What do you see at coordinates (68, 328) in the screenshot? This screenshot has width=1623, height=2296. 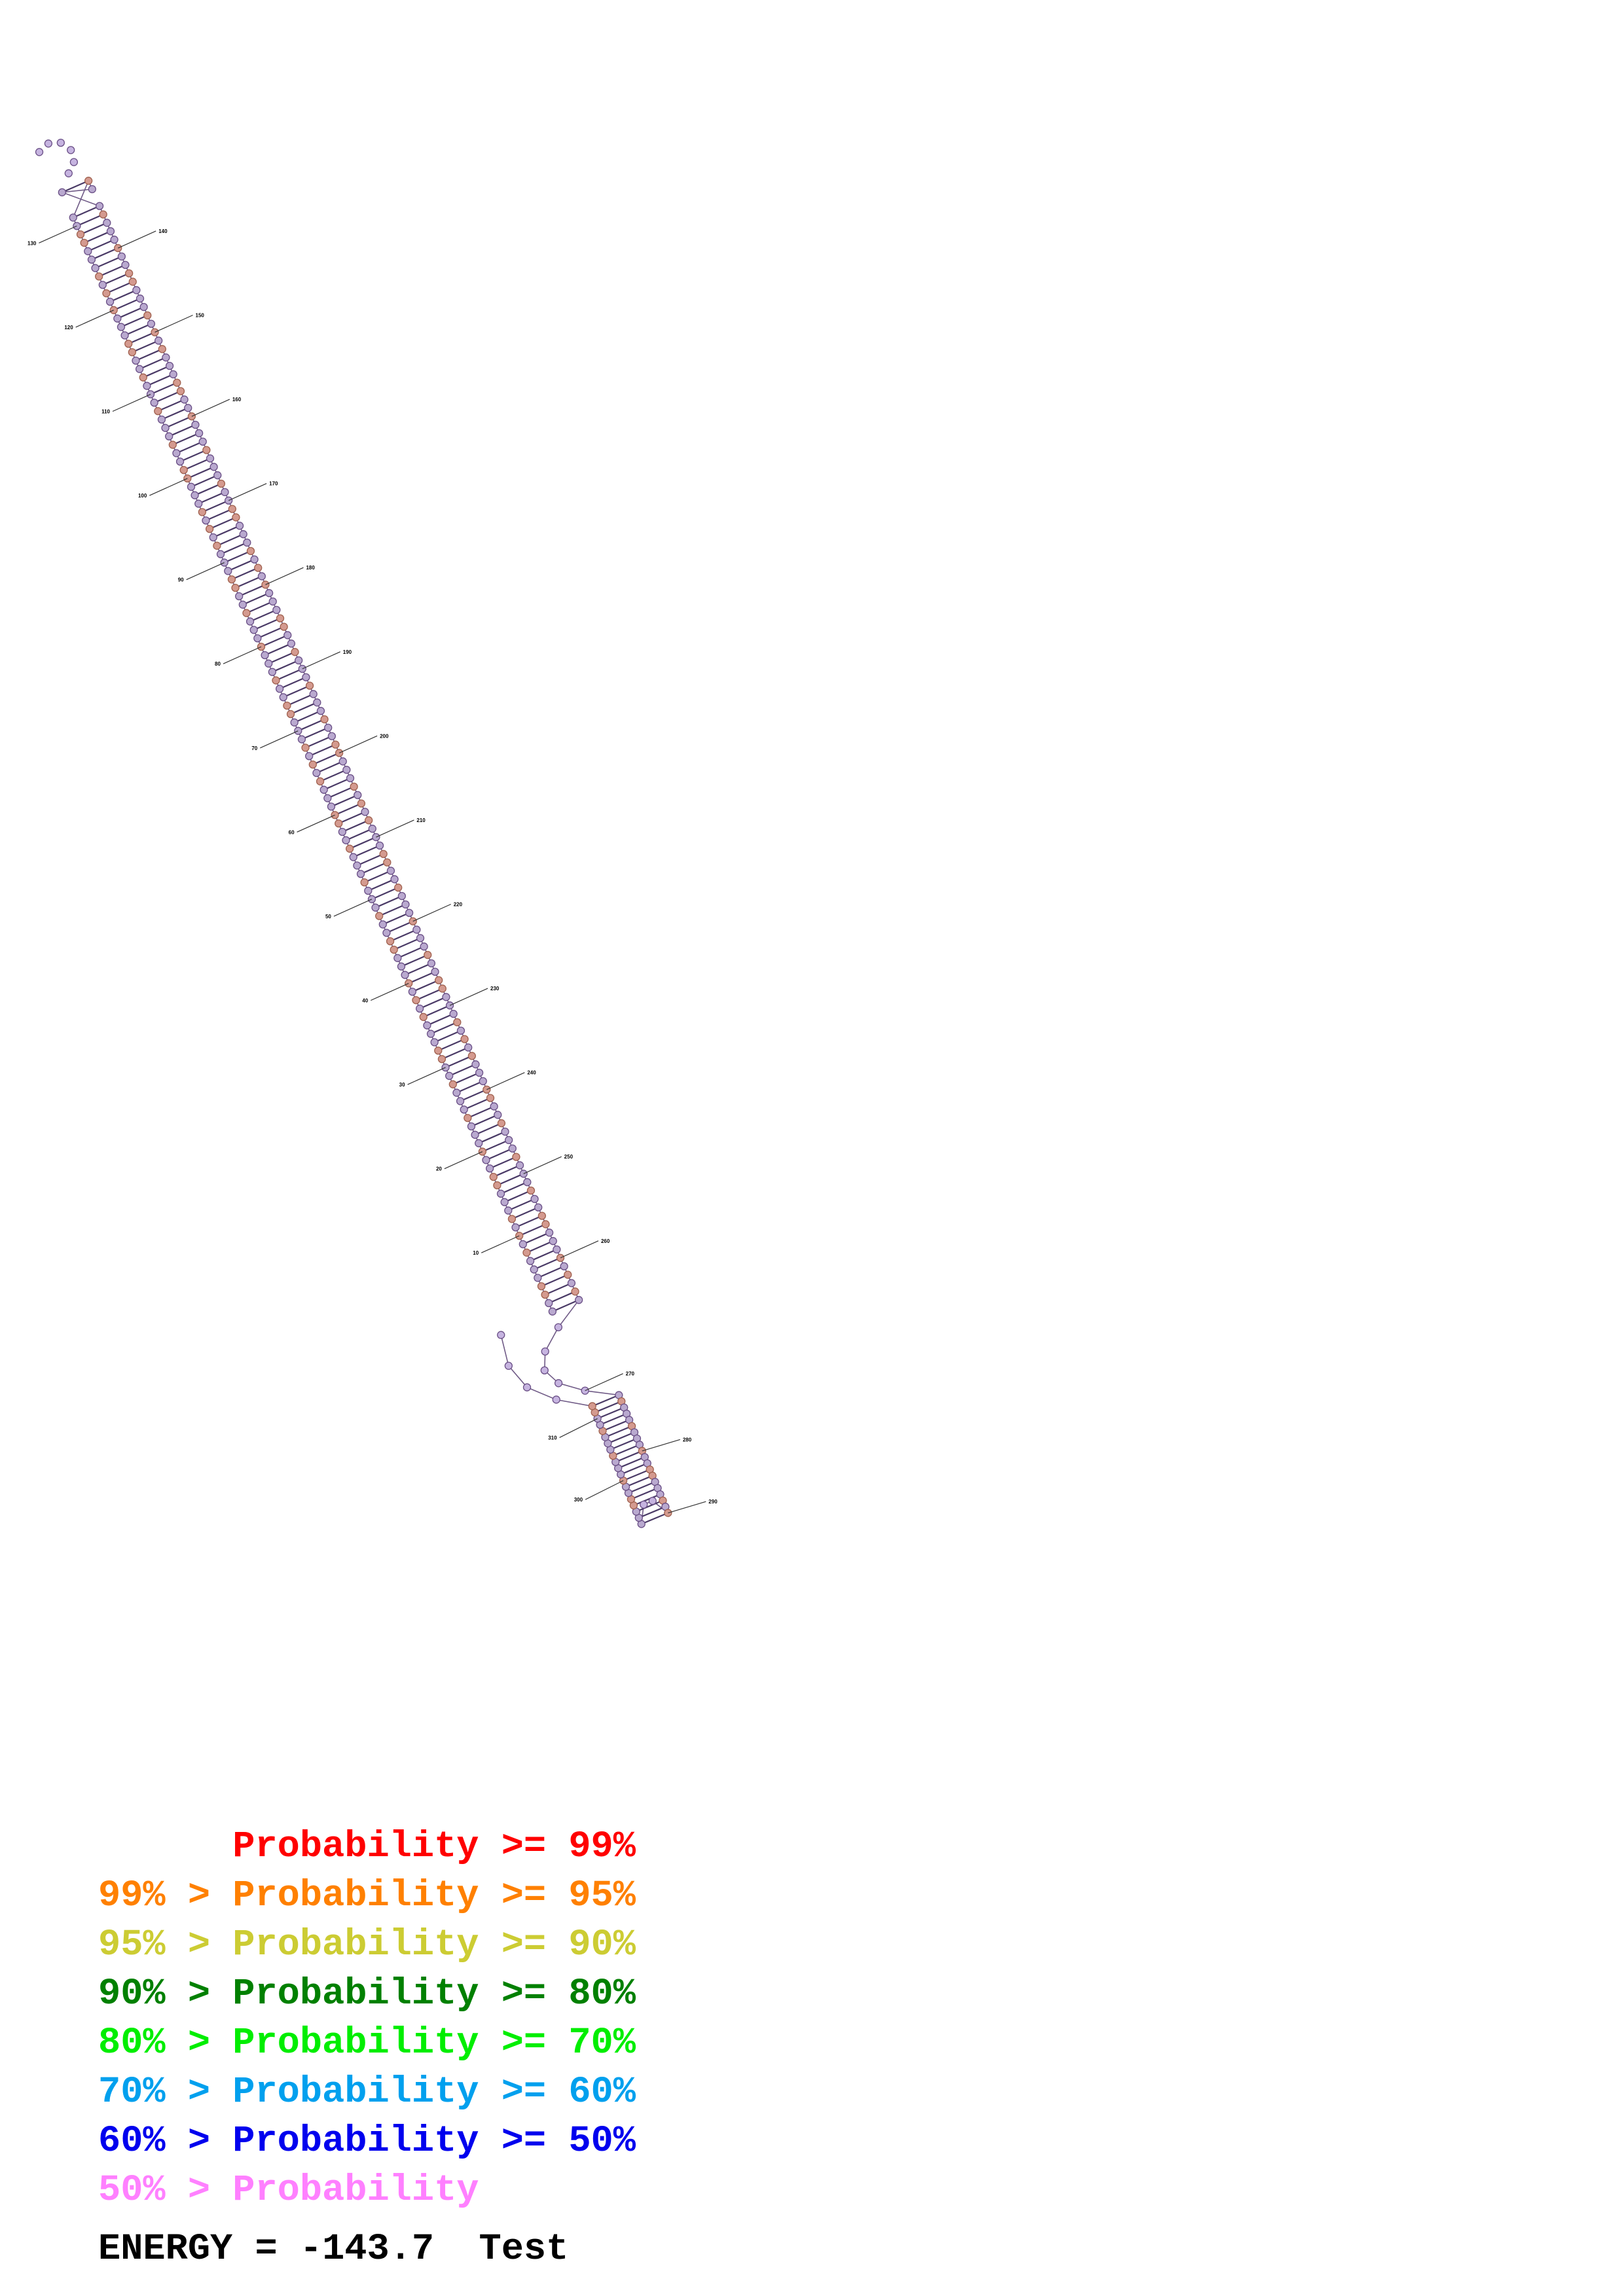 I see `tick-label: 120` at bounding box center [68, 328].